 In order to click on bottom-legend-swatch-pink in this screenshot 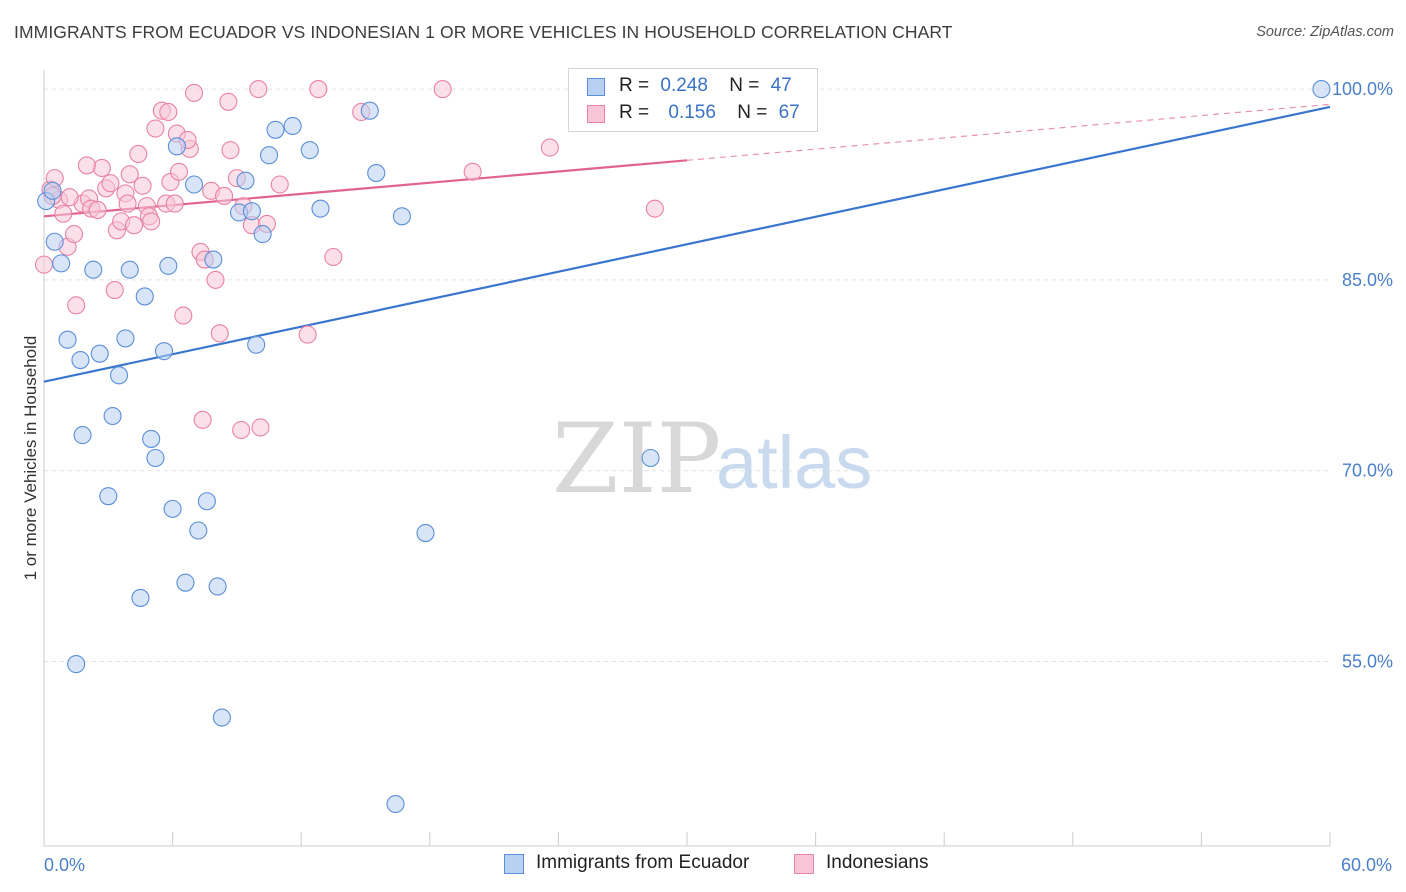, I will do `click(804, 864)`.